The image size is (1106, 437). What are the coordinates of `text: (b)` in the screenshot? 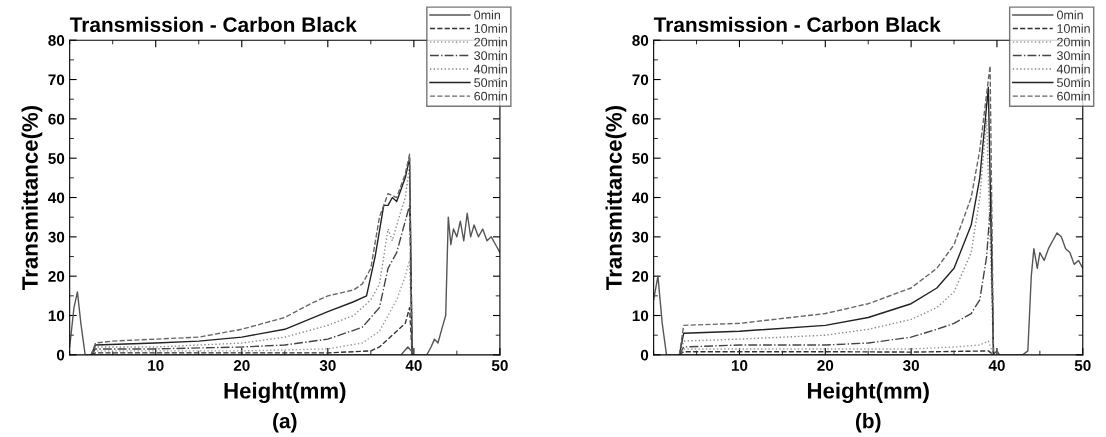 It's located at (868, 423).